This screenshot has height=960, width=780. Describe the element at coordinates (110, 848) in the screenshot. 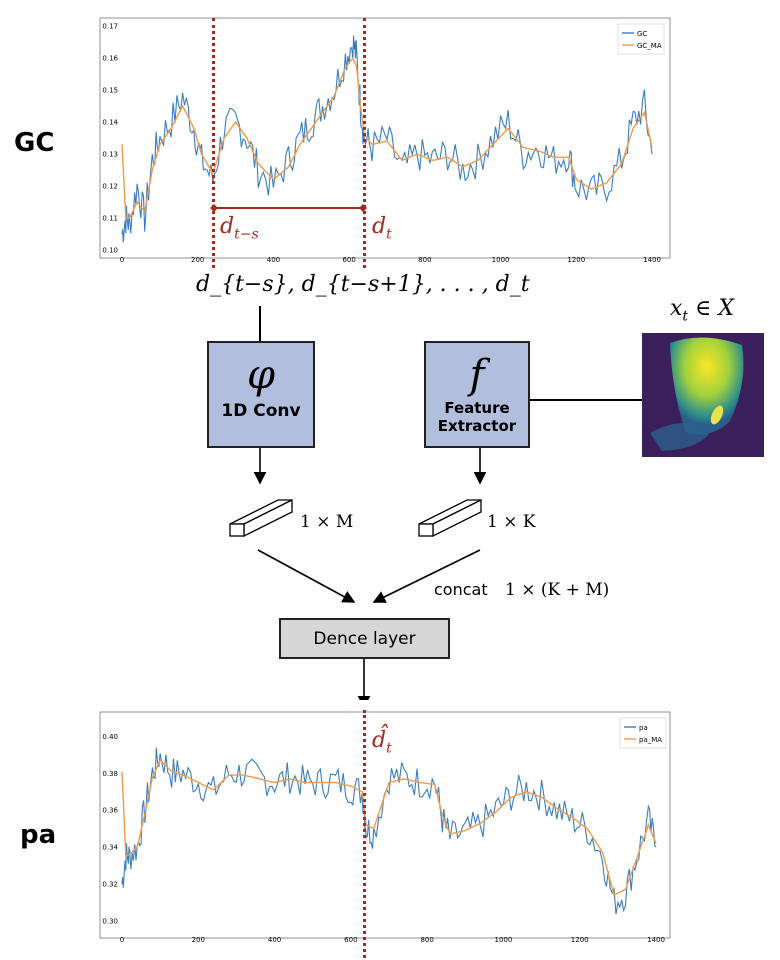

I see `y-tick-label: 0.34` at that location.